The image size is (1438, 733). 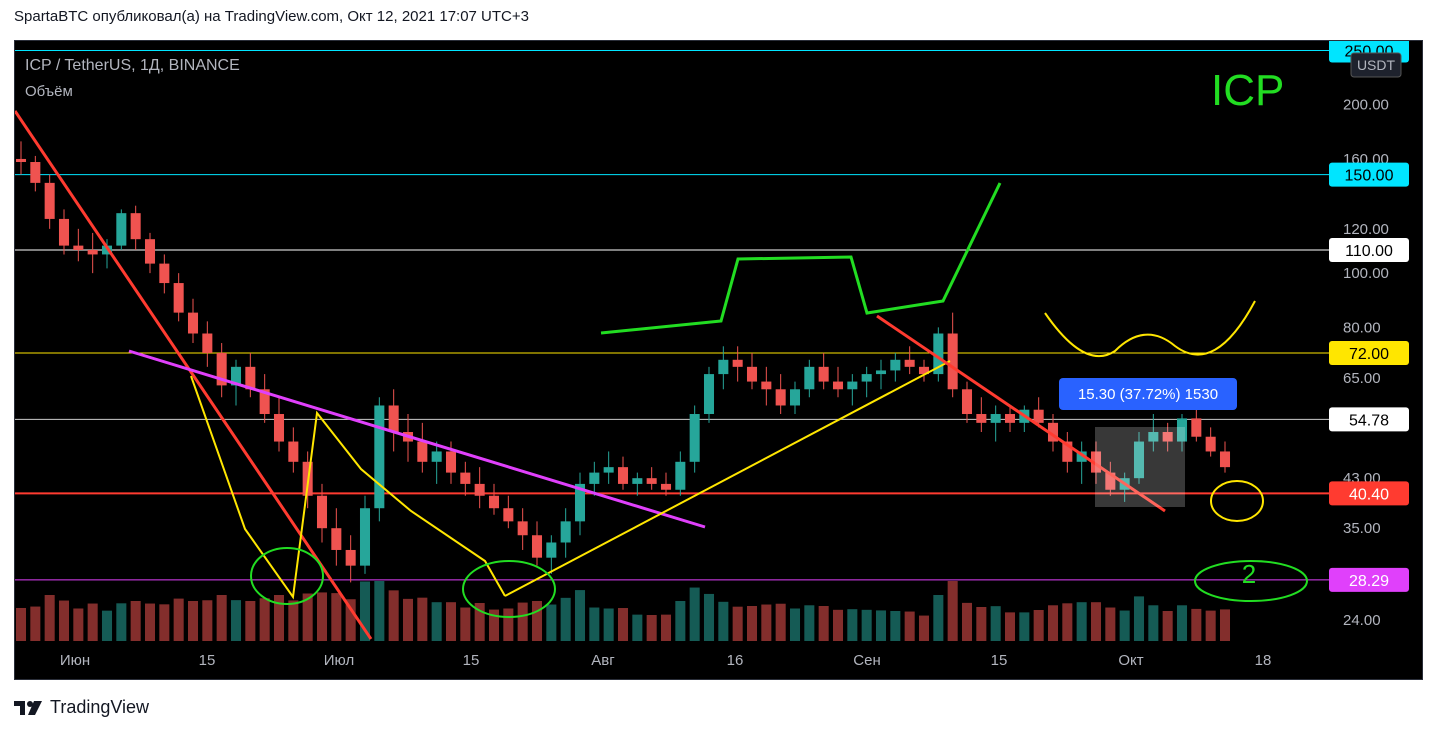 I want to click on chart-watermark: ICP, so click(x=1247, y=90).